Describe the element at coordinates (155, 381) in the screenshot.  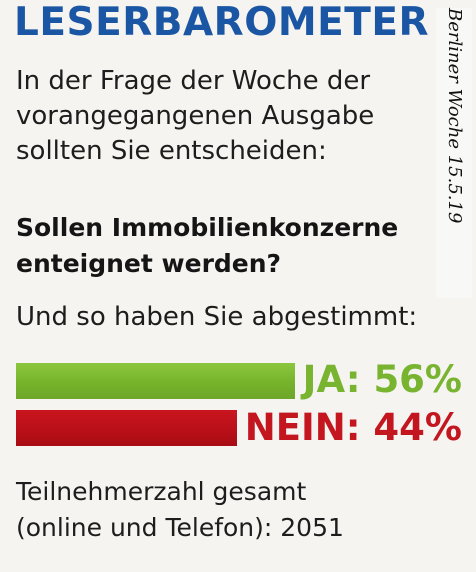
I see `bar-yes` at that location.